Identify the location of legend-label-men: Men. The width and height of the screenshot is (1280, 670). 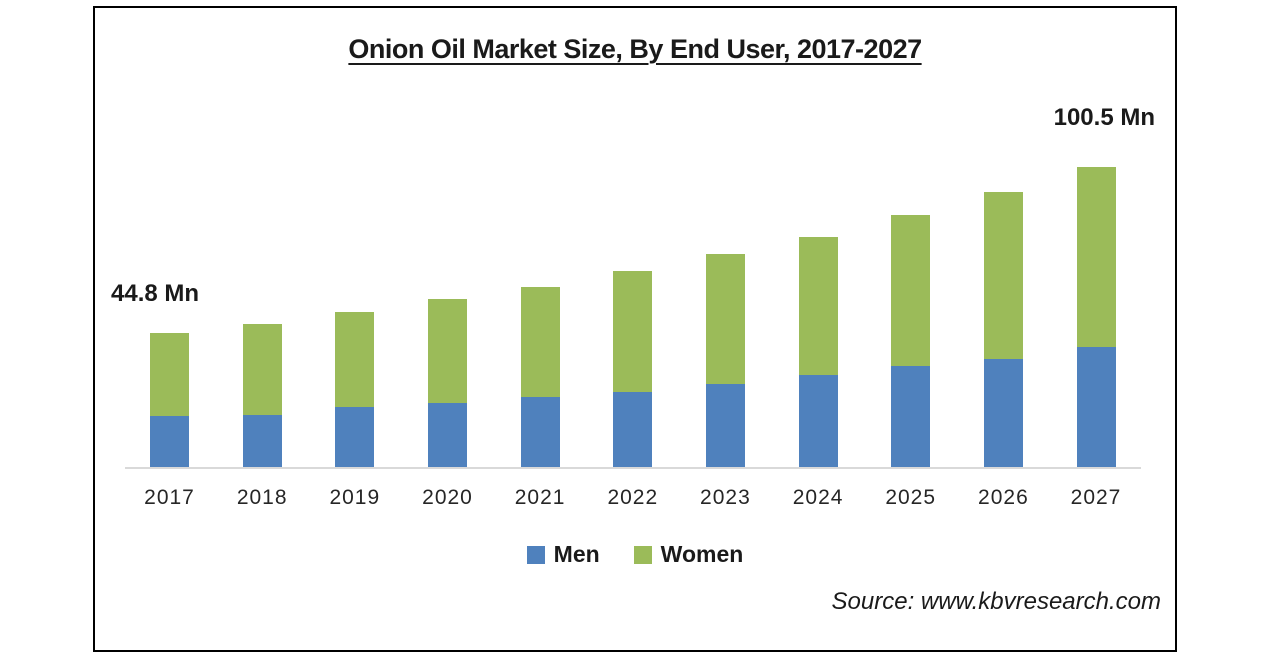
(576, 554).